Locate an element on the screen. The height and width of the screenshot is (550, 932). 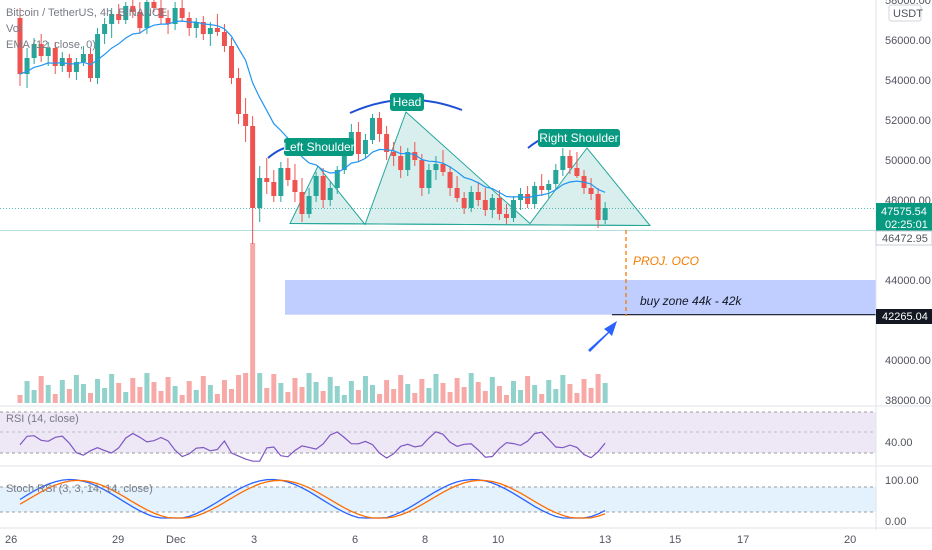
left-shoulder-label-text: Left Shoulder is located at coordinates (318, 147).